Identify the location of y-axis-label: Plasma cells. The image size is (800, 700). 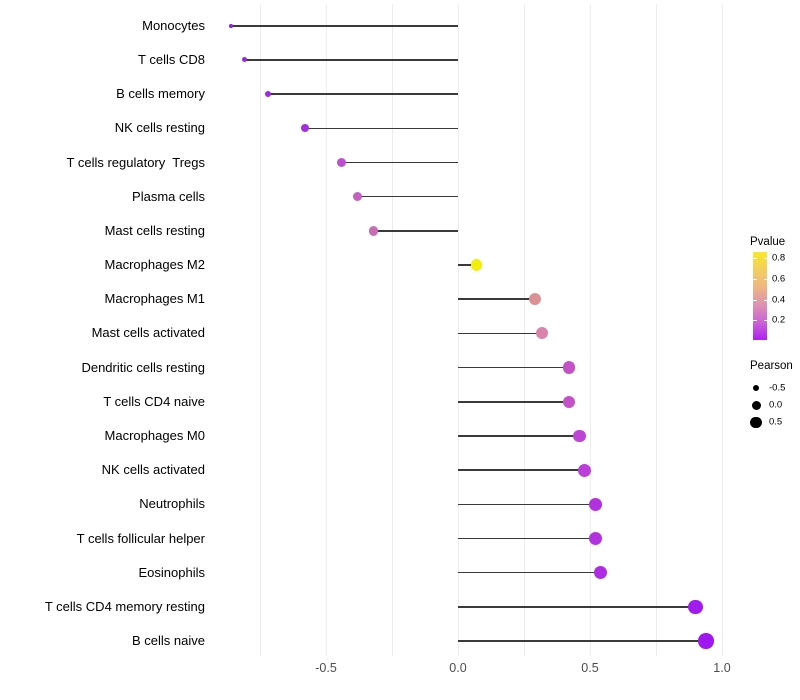
(168, 196).